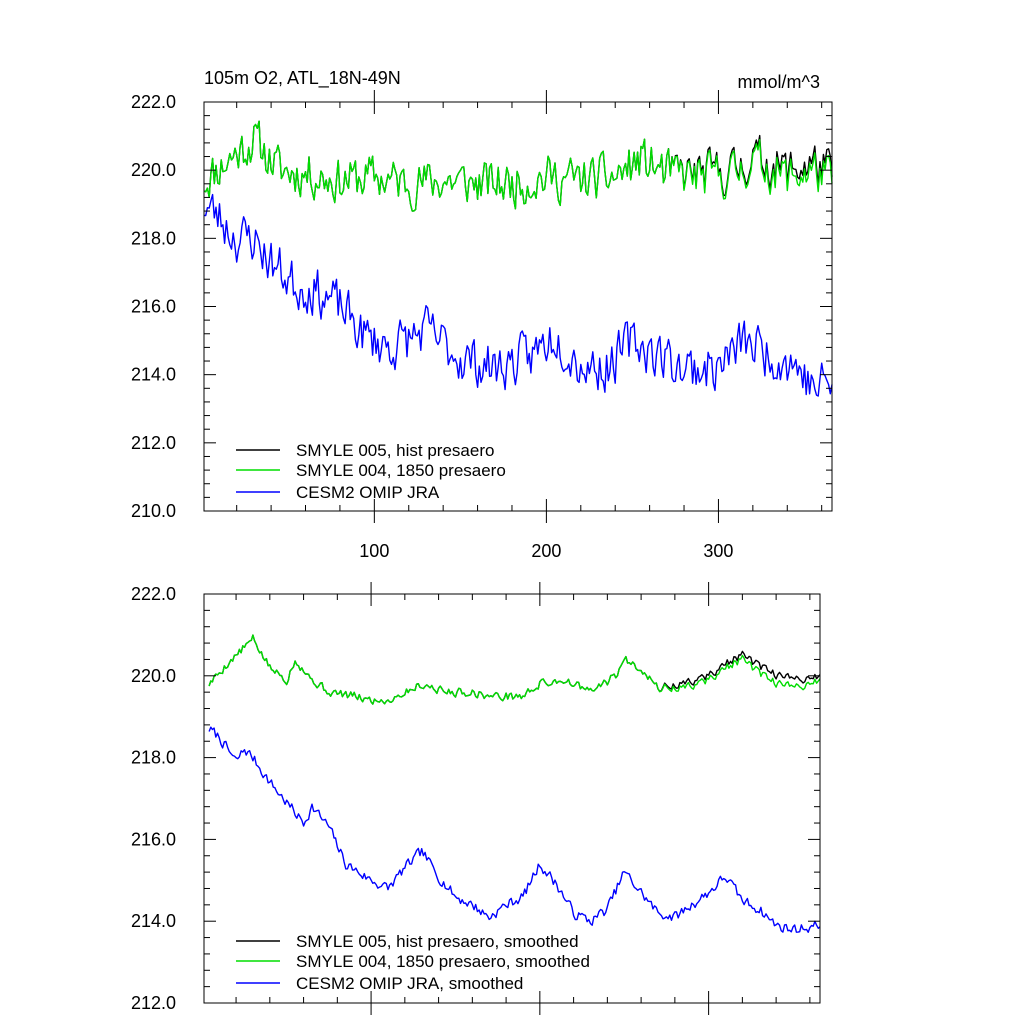 This screenshot has height=1024, width=1024. What do you see at coordinates (302, 78) in the screenshot?
I see `top-panel-title: 105m O2, ATL_18N-49N` at bounding box center [302, 78].